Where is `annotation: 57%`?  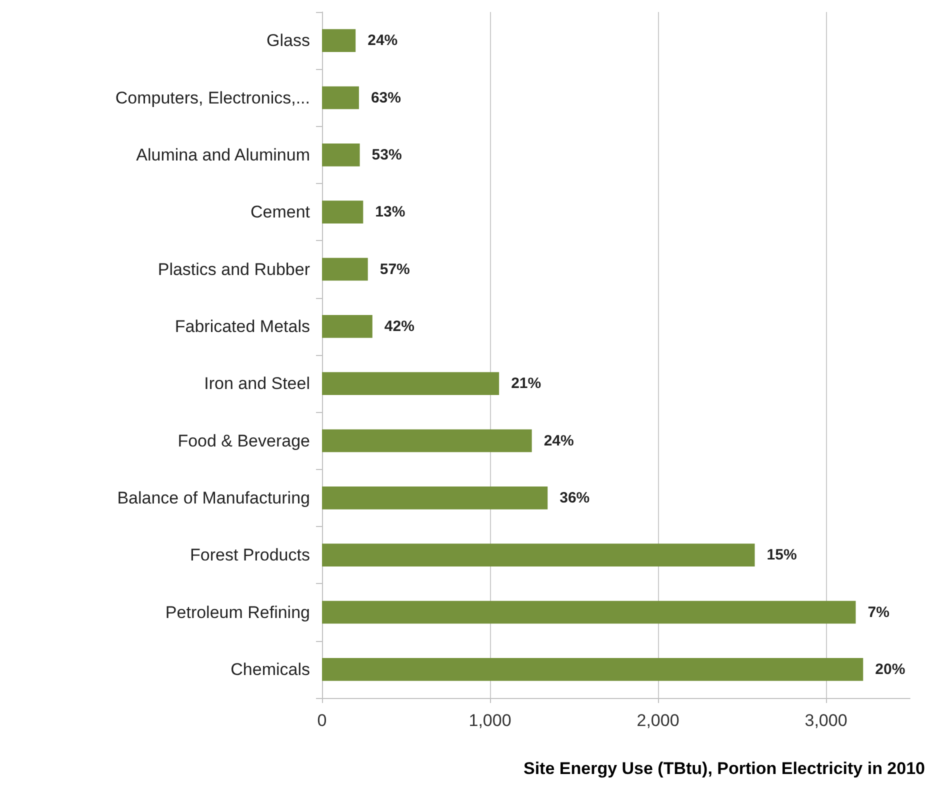 annotation: 57% is located at coordinates (395, 269).